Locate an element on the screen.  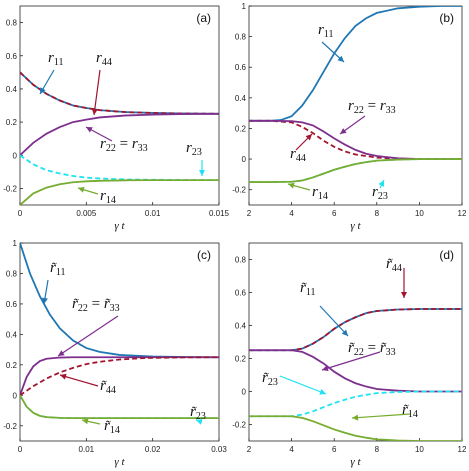
annotation-23: r23 is located at coordinates (380, 193).